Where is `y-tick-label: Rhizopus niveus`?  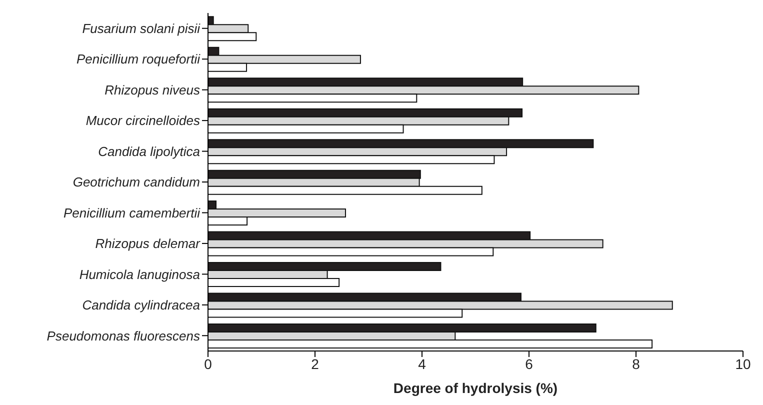
y-tick-label: Rhizopus niveus is located at coordinates (152, 90).